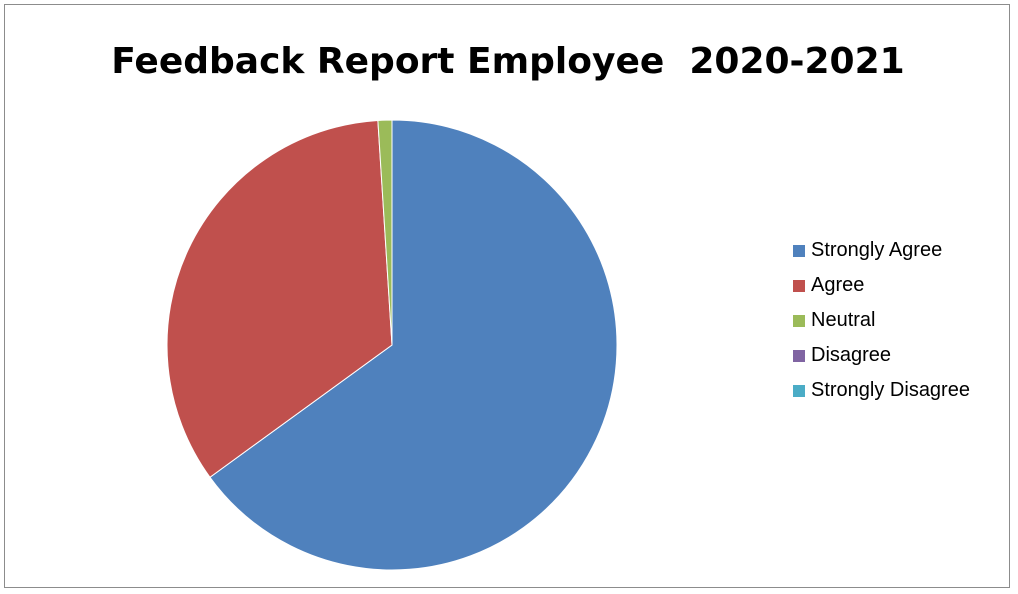 Image resolution: width=1018 pixels, height=594 pixels. Describe the element at coordinates (881, 285) in the screenshot. I see `legend-item-agree: Agree` at that location.